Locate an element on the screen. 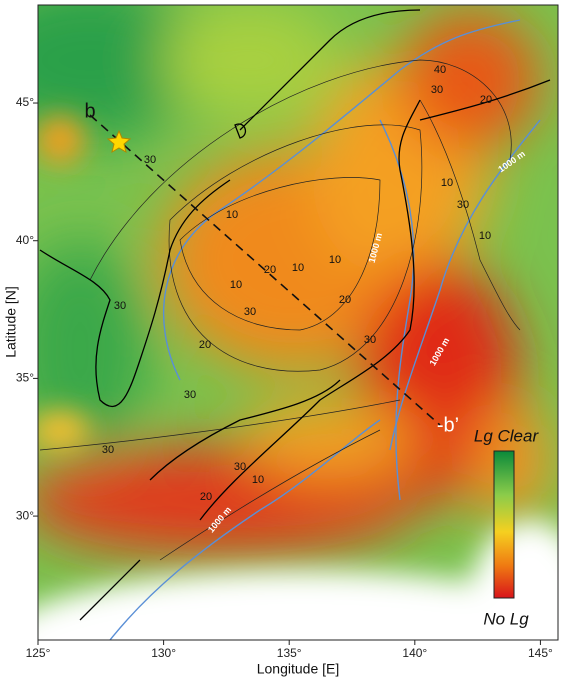 This screenshot has width=566, height=683. x-tick-label: 145° is located at coordinates (540, 653).